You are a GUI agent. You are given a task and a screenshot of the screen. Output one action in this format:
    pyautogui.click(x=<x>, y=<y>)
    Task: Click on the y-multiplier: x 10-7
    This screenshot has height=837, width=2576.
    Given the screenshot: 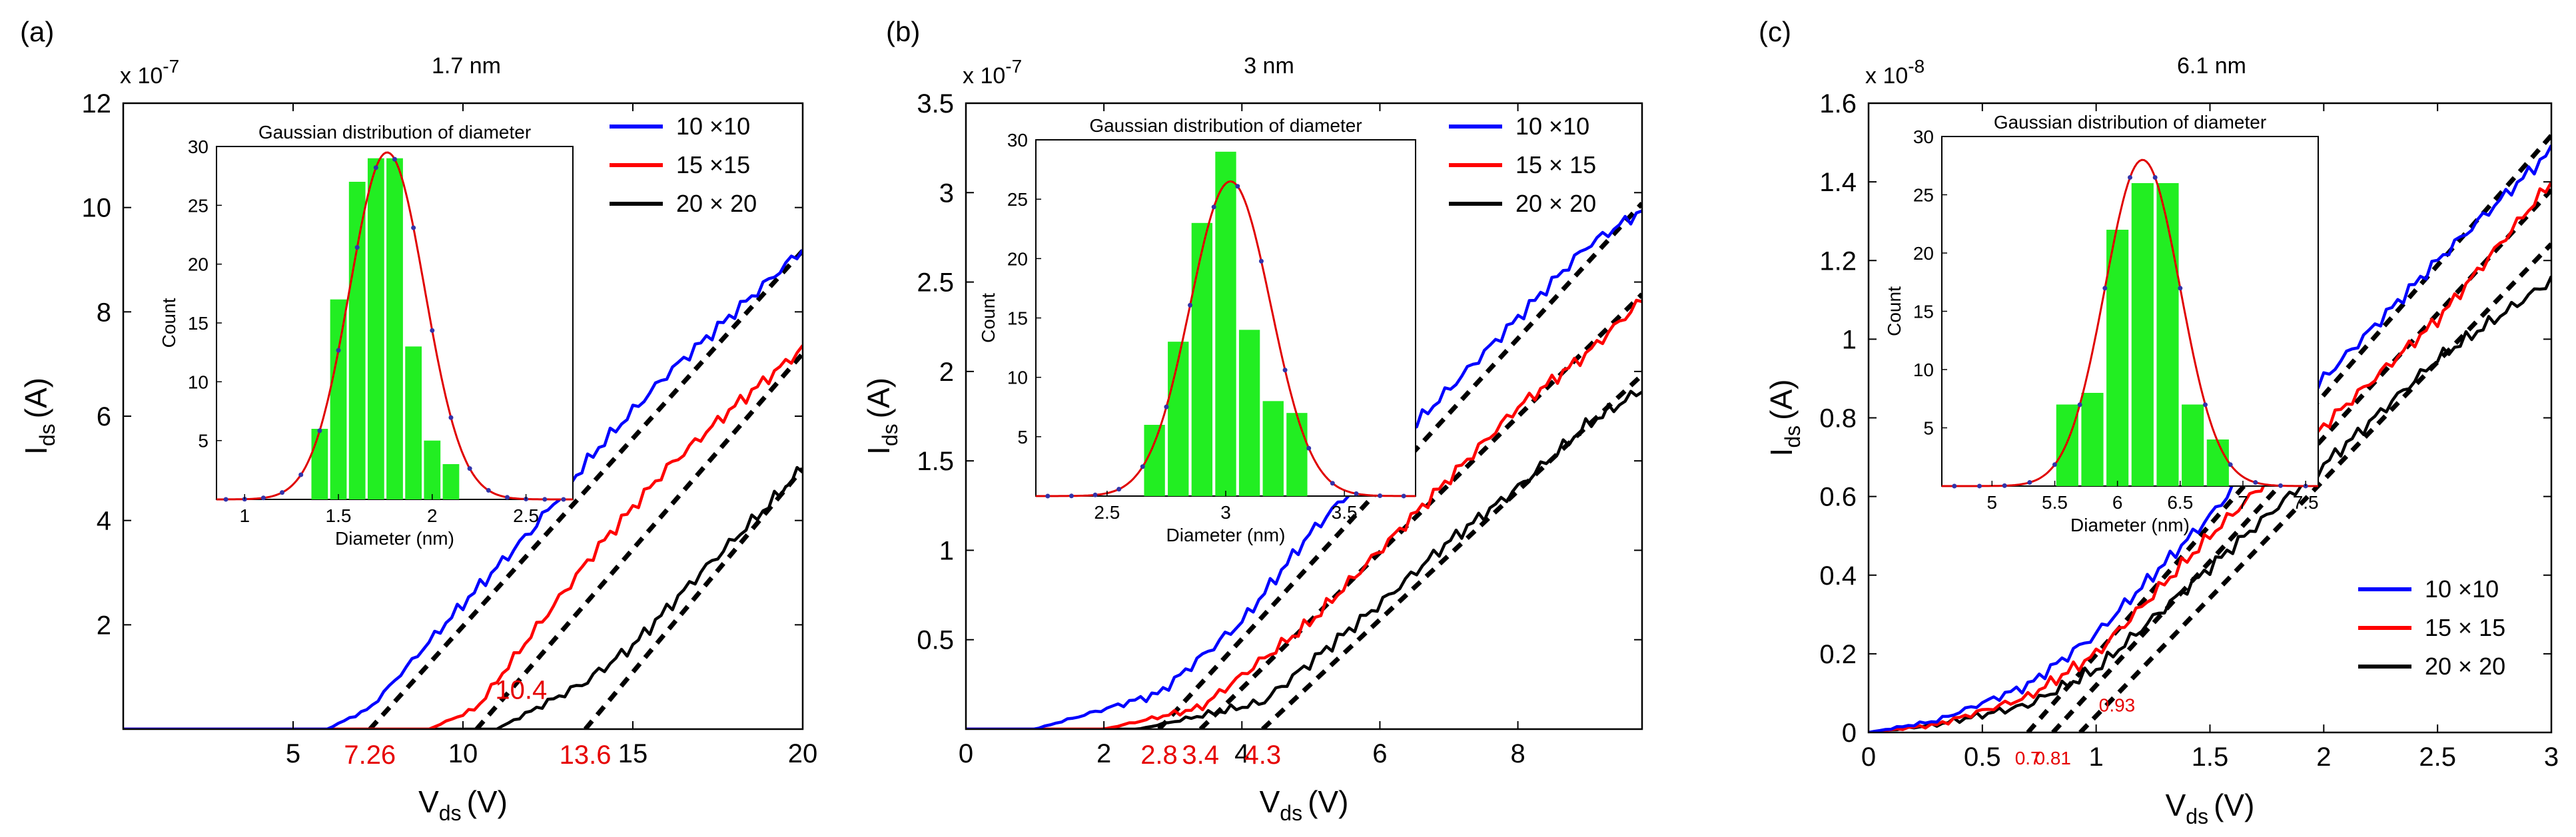 What is the action you would take?
    pyautogui.click(x=993, y=72)
    